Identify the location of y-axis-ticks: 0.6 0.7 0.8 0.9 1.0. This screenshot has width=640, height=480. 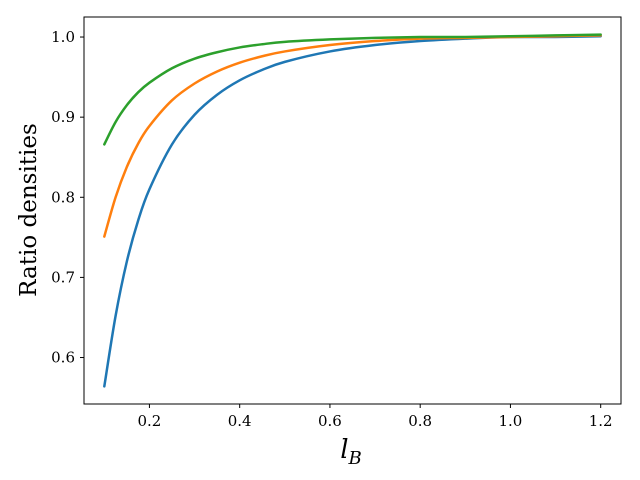
(67, 197).